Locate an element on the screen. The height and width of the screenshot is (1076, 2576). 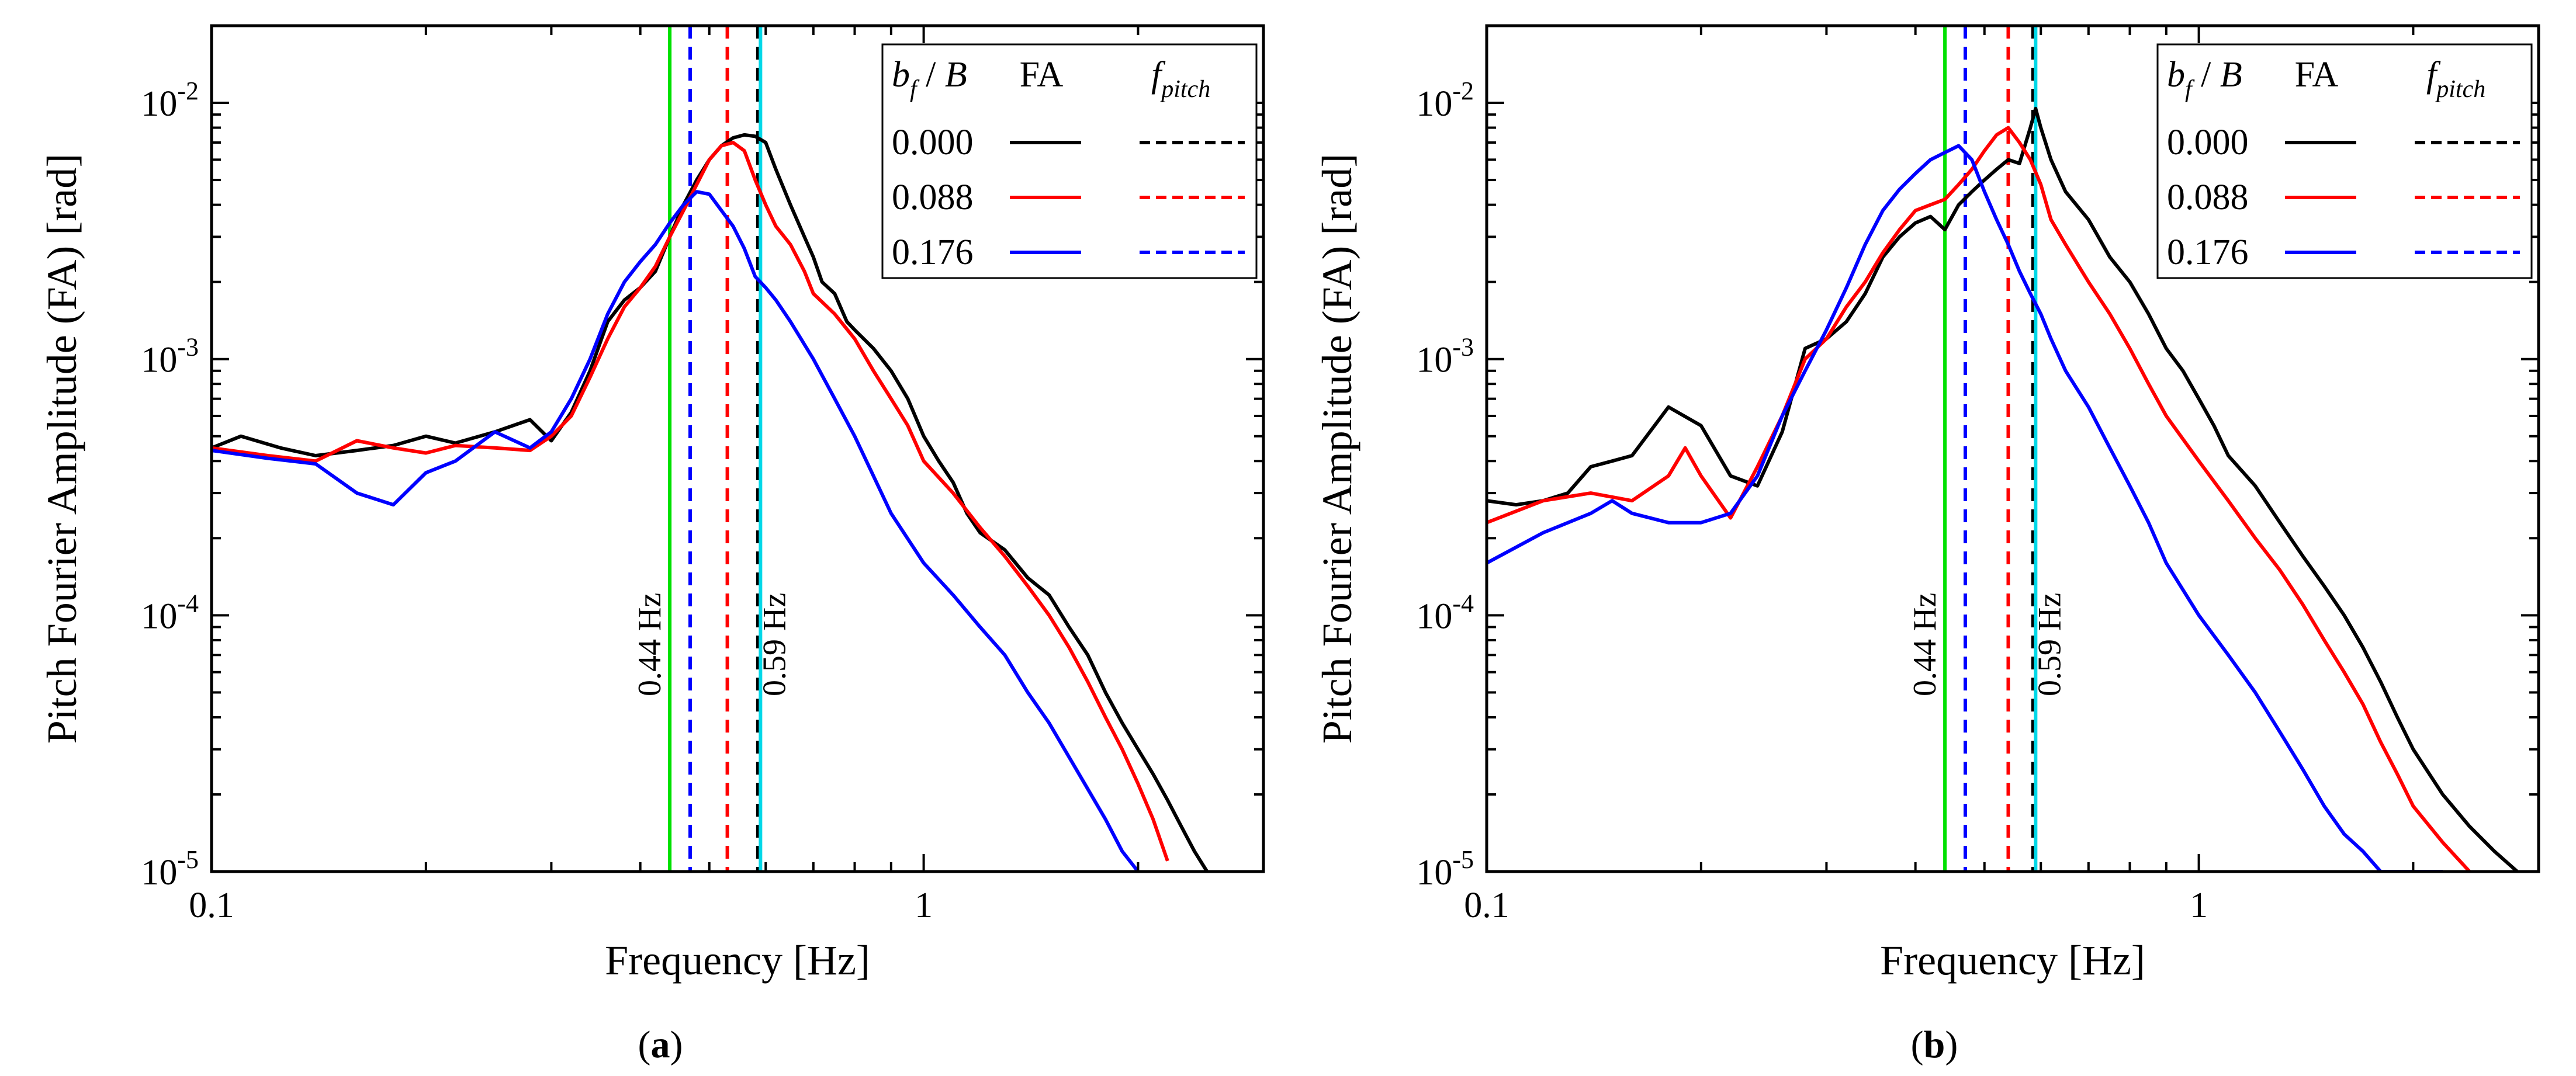
legend-header-ratio: bf / B is located at coordinates (929, 79).